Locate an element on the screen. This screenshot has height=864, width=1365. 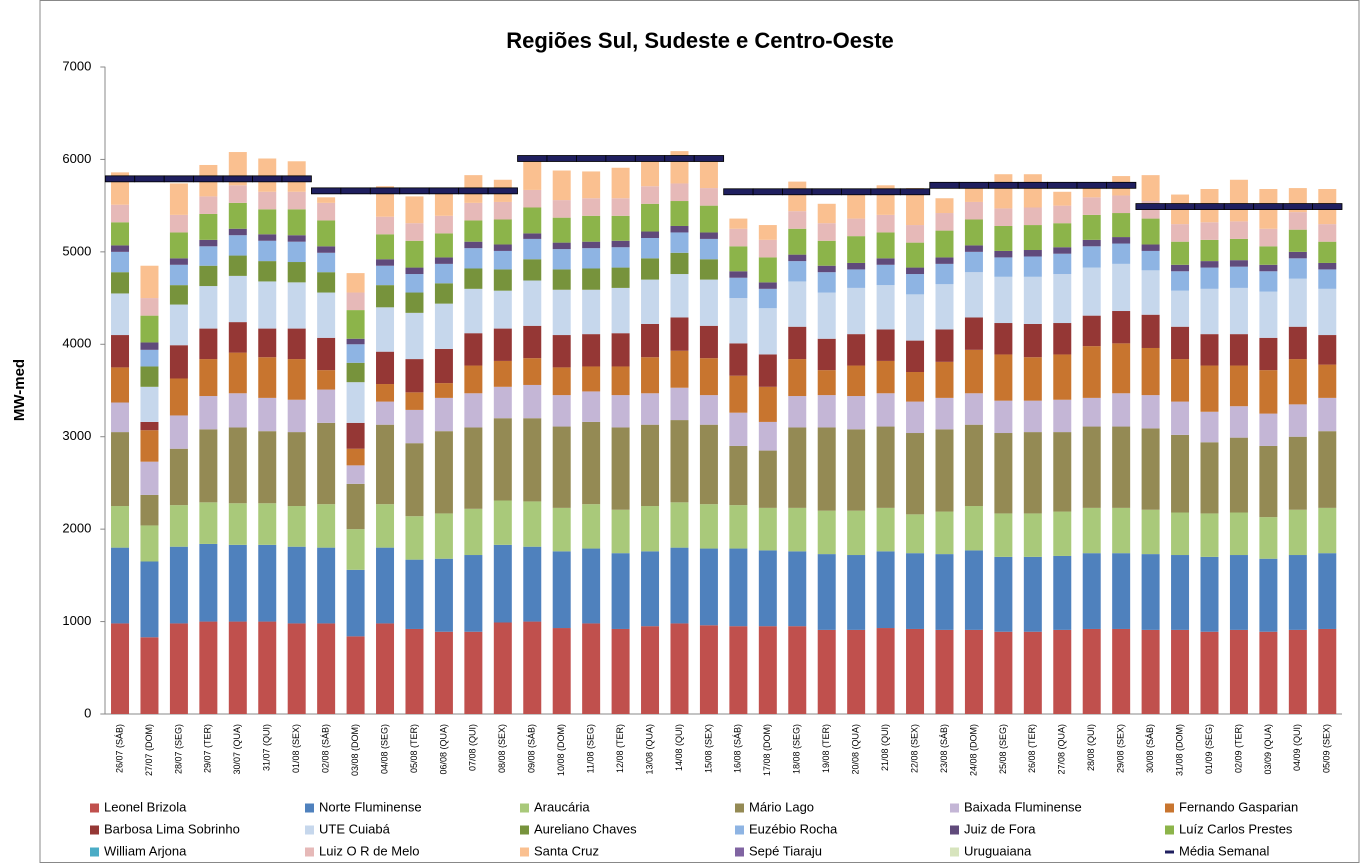
x-tick-label: 28/08 (QUI) is located at coordinates (1091, 747).